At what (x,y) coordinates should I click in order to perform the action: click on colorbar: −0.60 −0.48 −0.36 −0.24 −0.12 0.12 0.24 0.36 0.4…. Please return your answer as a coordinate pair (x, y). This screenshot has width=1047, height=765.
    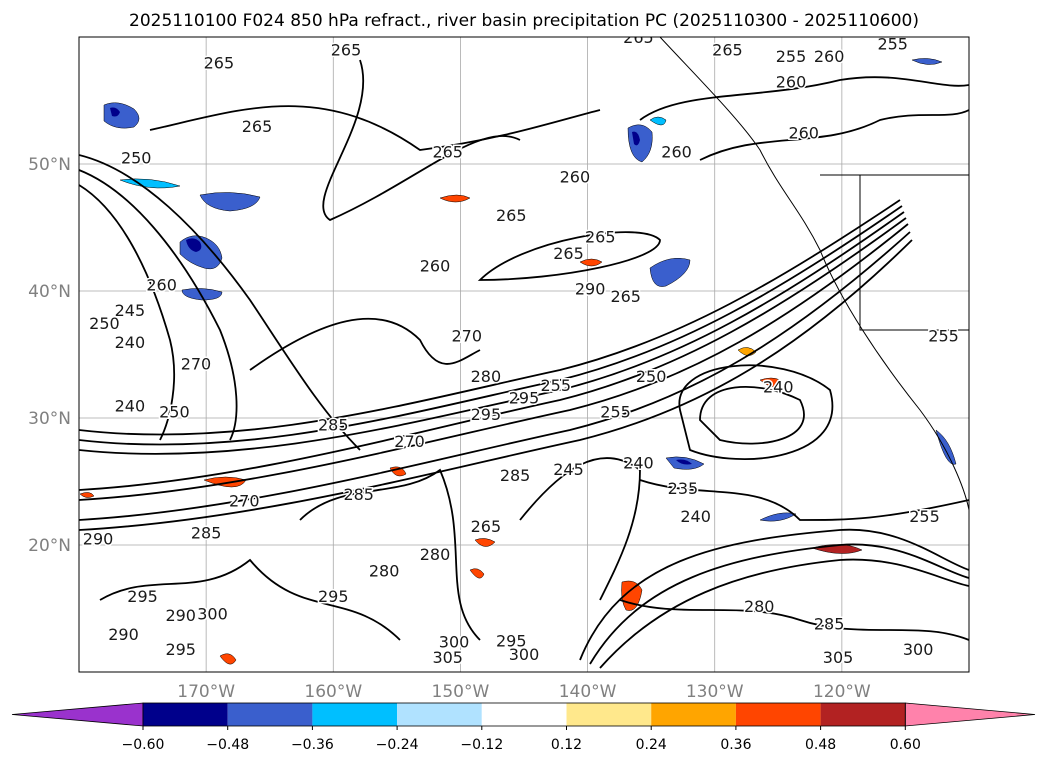
    Looking at the image, I should click on (523, 727).